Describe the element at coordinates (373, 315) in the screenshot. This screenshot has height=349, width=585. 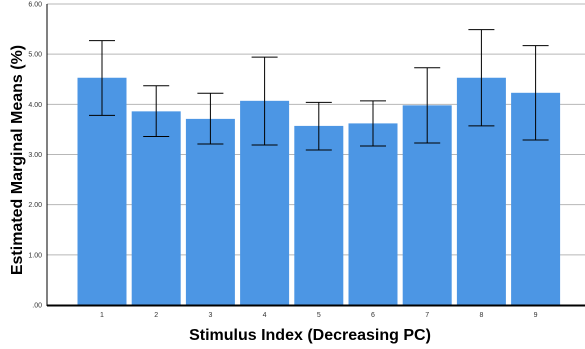
I see `x-tick-label: 6` at that location.